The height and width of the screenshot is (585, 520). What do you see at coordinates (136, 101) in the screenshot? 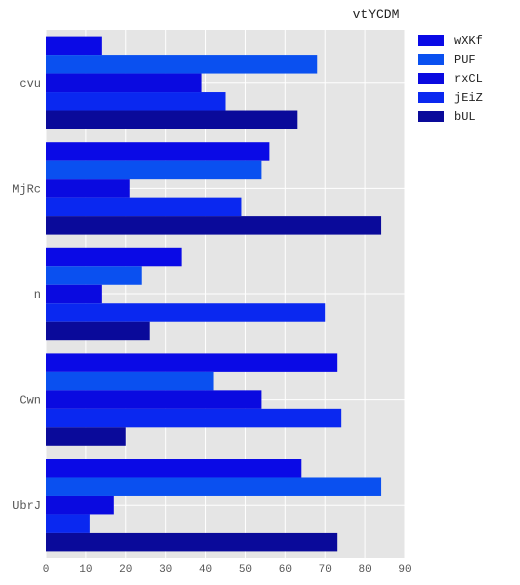
I see `bar-jEiZ-cvu` at bounding box center [136, 101].